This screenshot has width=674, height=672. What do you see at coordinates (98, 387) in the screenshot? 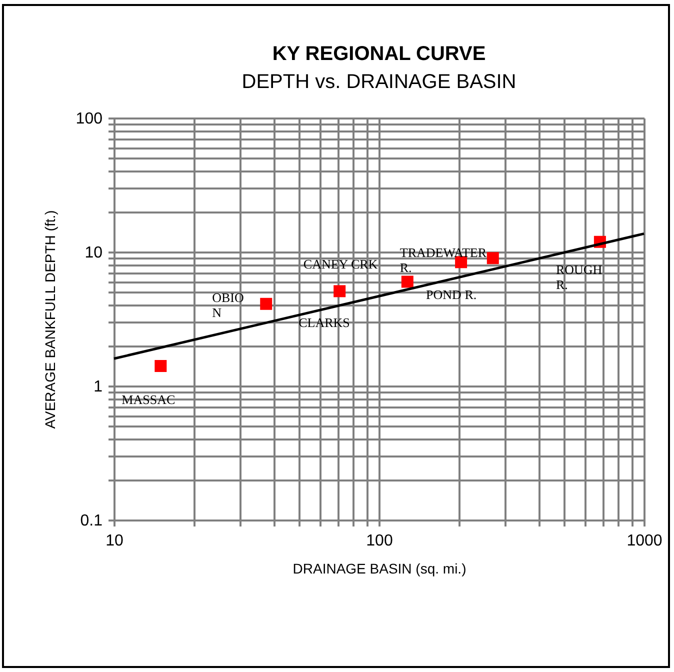
I see `y-tick-label: 1` at bounding box center [98, 387].